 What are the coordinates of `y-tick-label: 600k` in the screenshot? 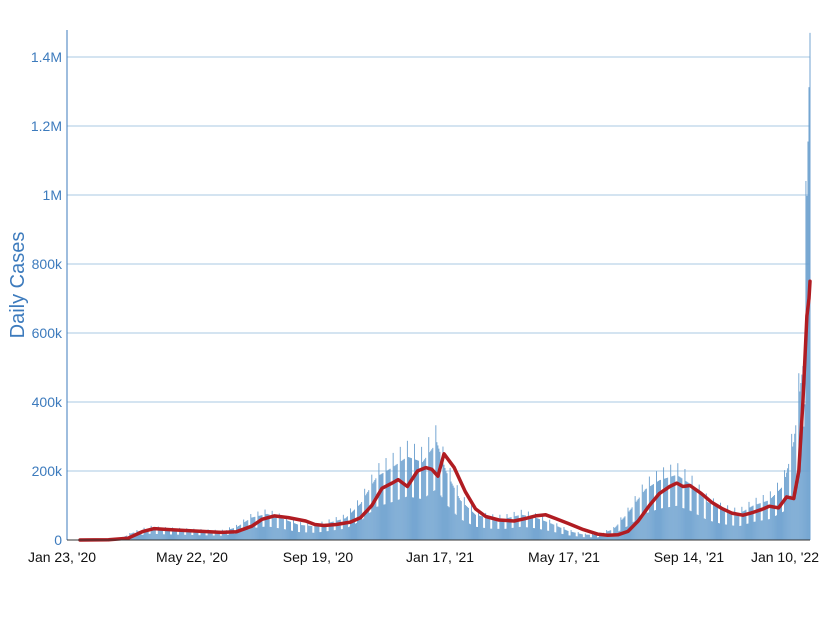 It's located at (47, 333).